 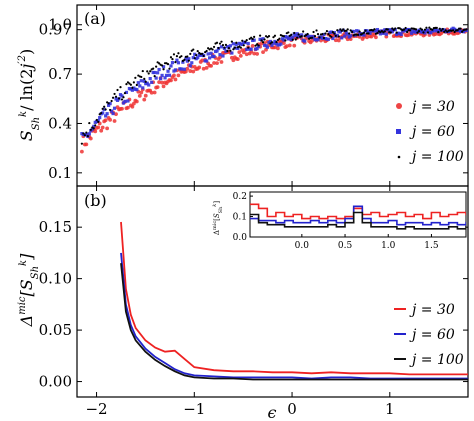 I want to click on panel-a-ytick-label: 0.1, so click(x=60, y=173).